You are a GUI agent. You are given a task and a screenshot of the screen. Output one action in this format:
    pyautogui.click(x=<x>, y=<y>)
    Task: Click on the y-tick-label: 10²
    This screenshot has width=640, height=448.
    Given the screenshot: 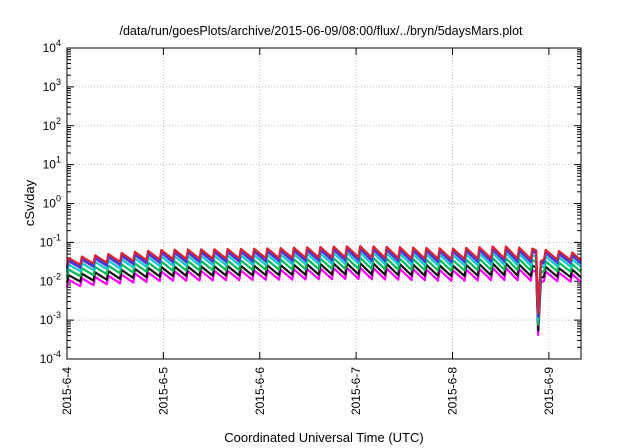 What is the action you would take?
    pyautogui.click(x=52, y=124)
    